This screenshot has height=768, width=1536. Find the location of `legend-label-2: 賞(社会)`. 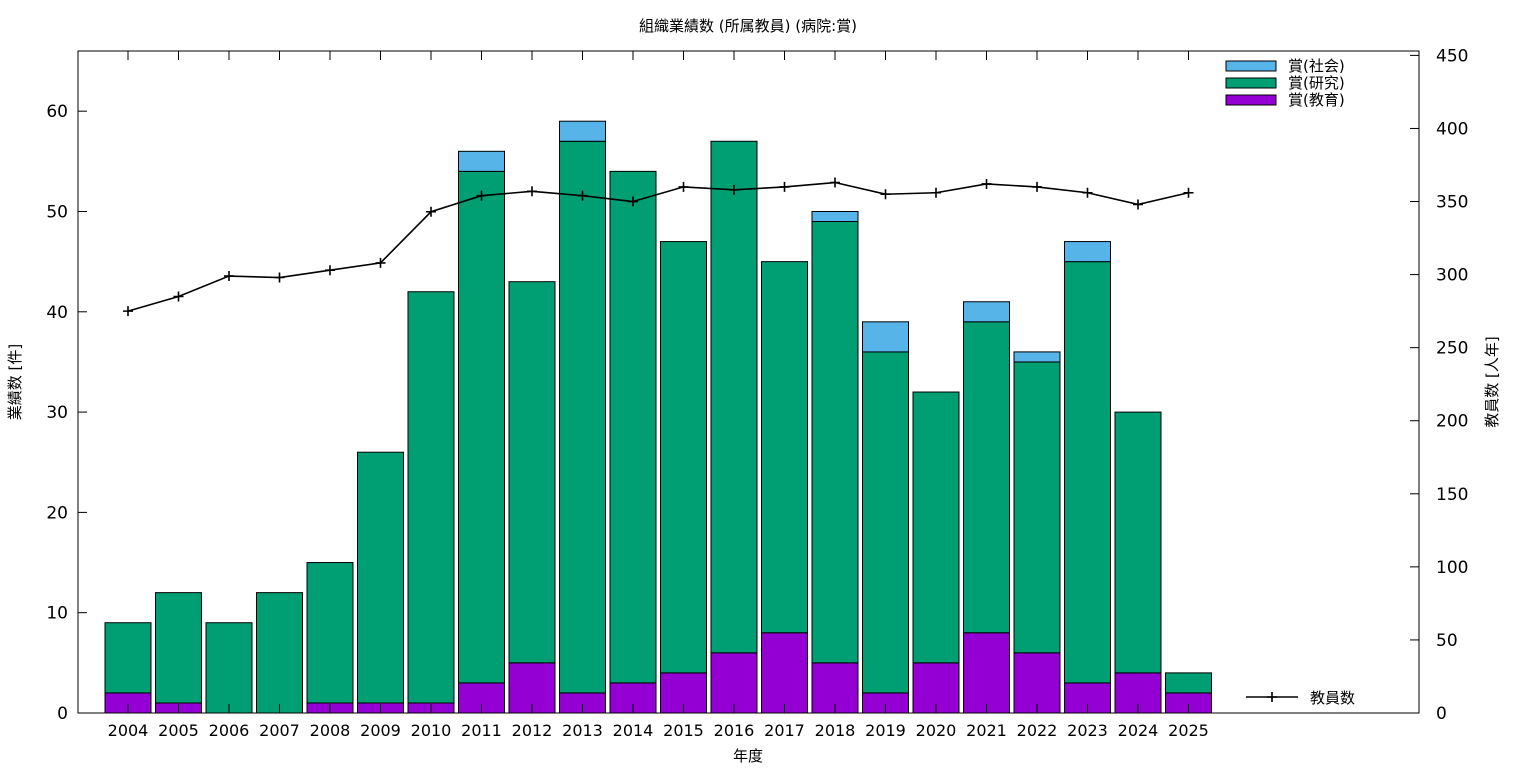

legend-label-2: 賞(社会) is located at coordinates (1316, 66).